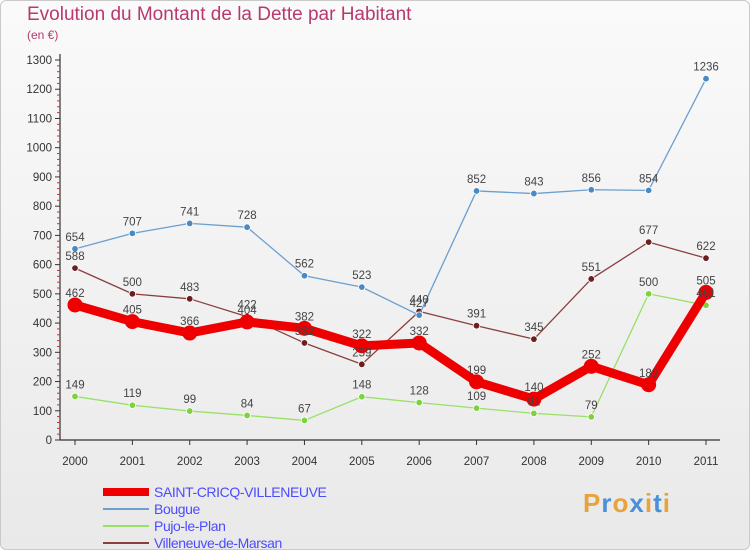 The image size is (750, 551). Describe the element at coordinates (648, 283) in the screenshot. I see `data-label: 500` at that location.